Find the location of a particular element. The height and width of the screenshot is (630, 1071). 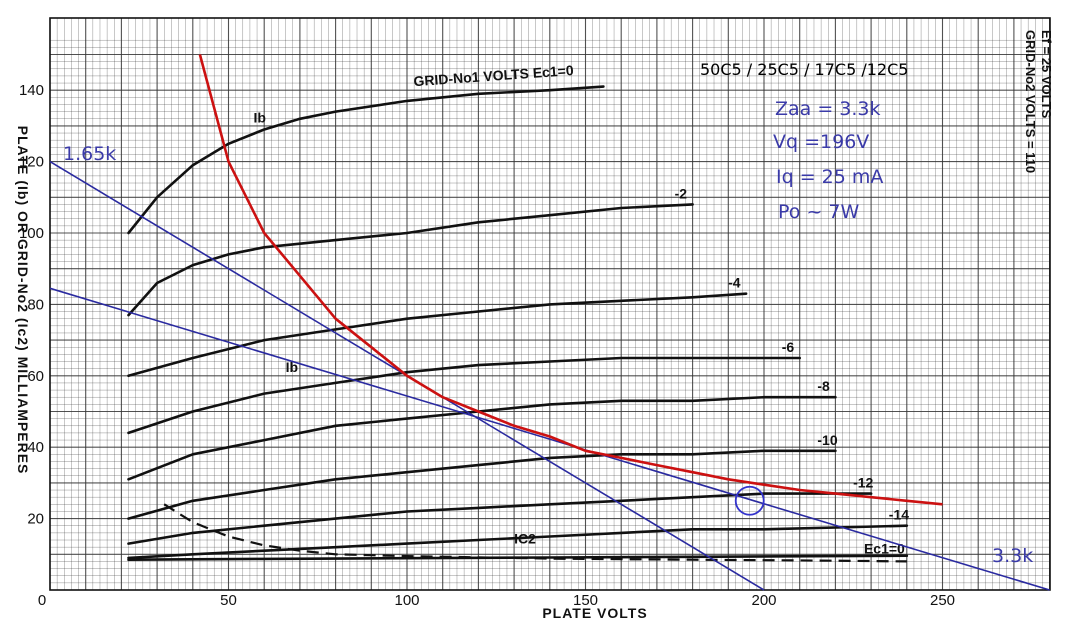

series-label: -6 is located at coordinates (788, 347).